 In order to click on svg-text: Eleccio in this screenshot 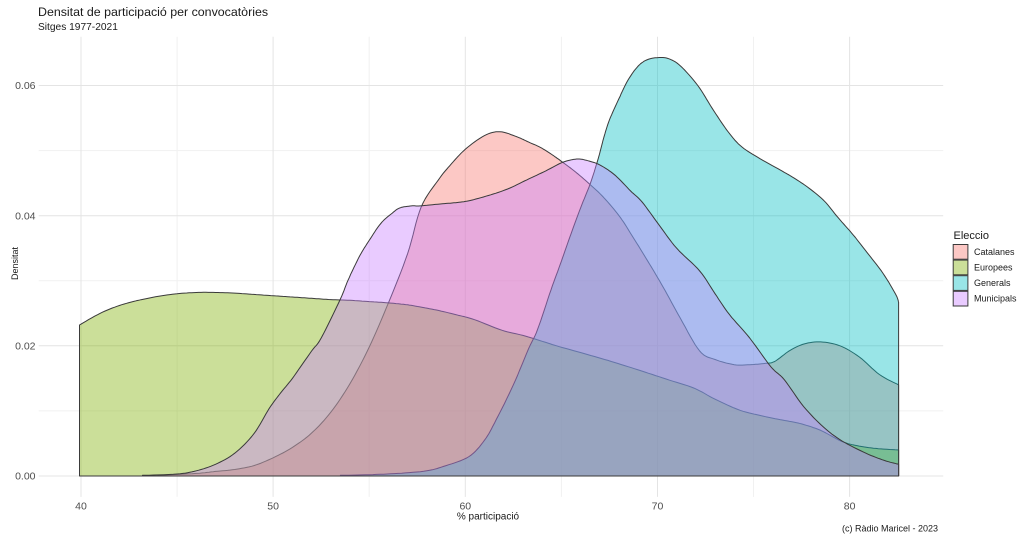, I will do `click(971, 236)`.